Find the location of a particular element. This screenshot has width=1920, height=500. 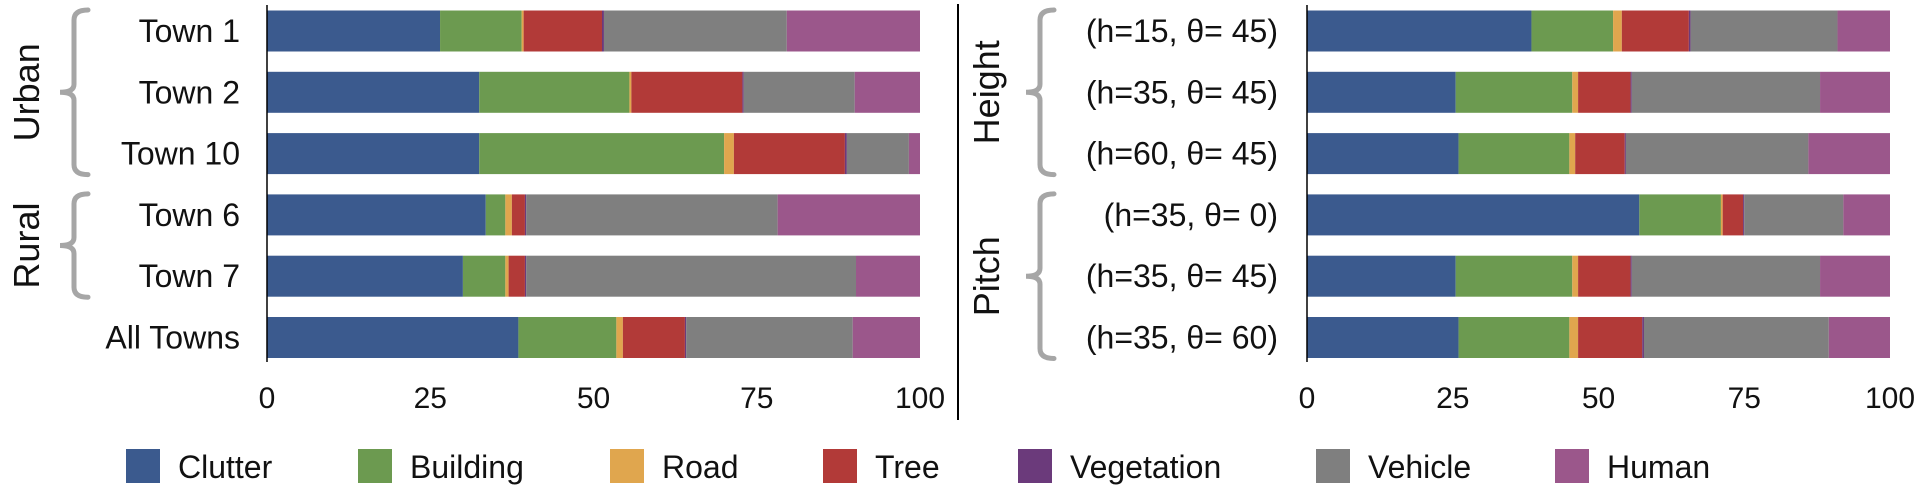

legend-label-road: Road is located at coordinates (700, 467).